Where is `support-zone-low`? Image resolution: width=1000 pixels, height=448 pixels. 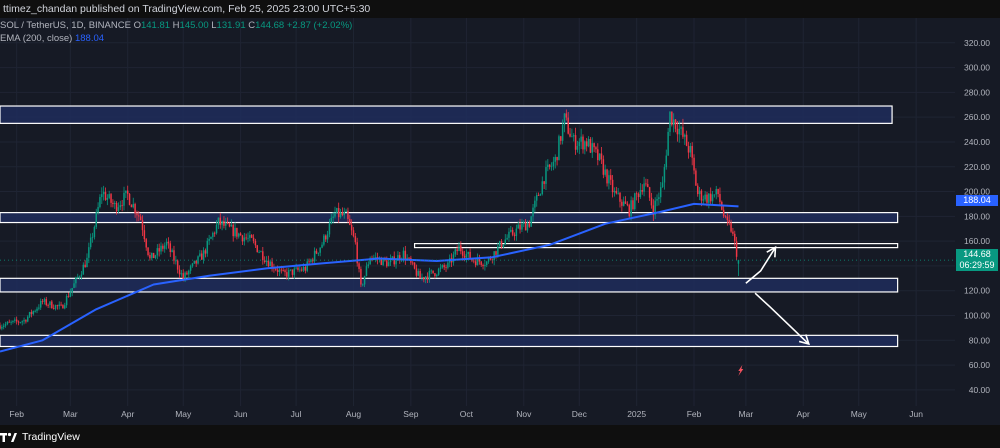
support-zone-low is located at coordinates (449, 341).